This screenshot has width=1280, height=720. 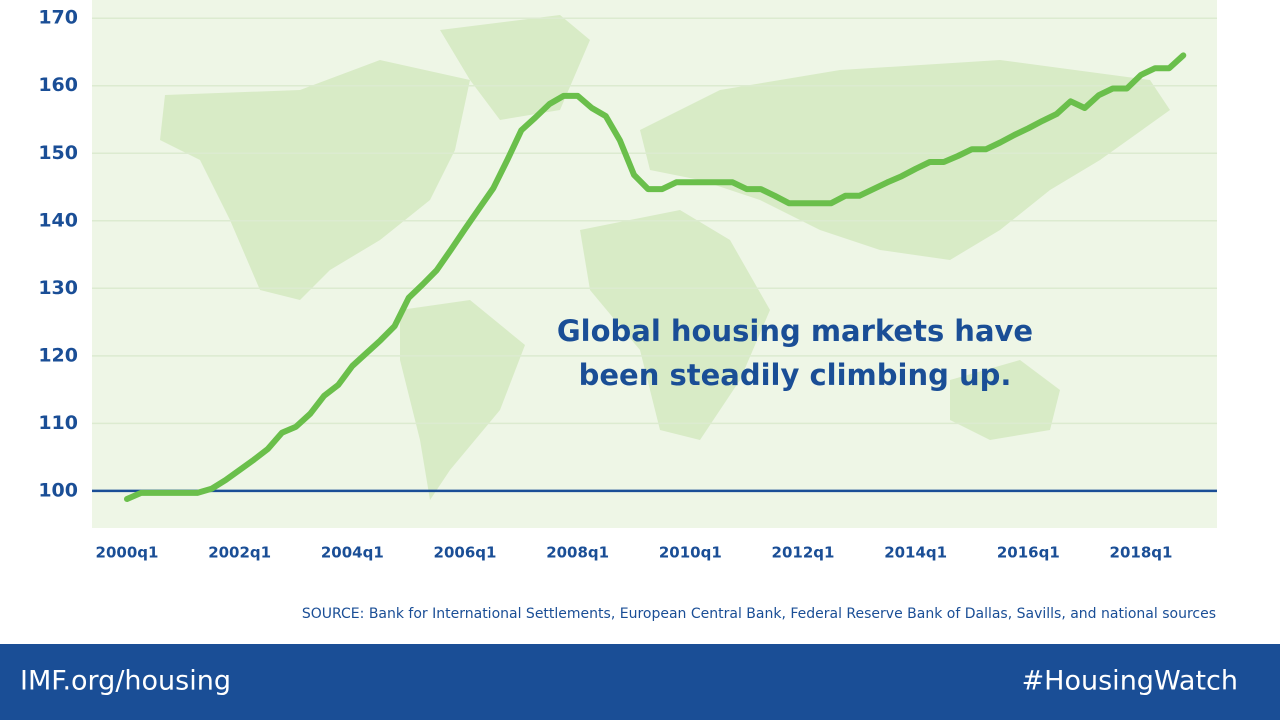 I want to click on y-tick-label: 170, so click(x=58, y=18).